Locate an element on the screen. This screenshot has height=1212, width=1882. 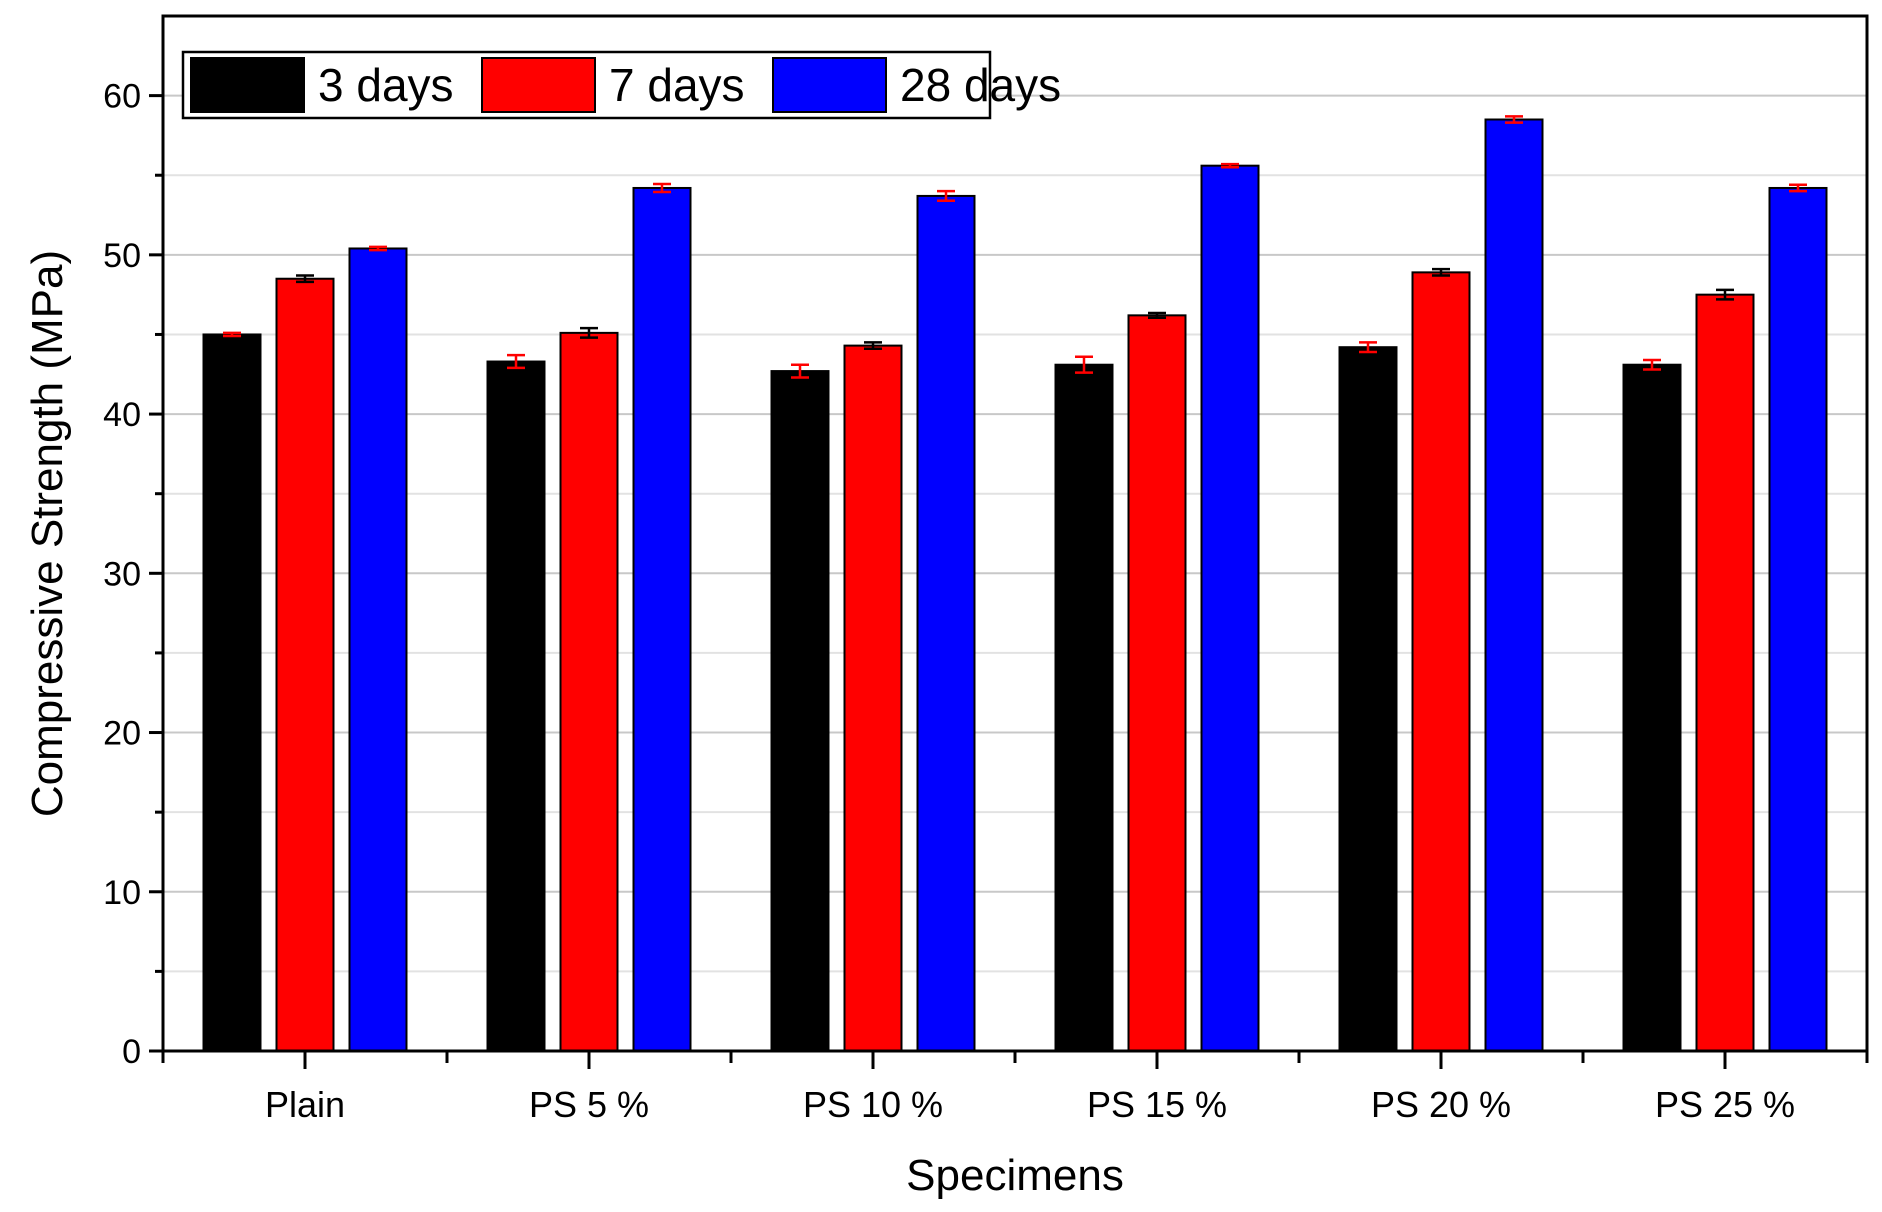
y-tick-label: 30 is located at coordinates (122, 574).